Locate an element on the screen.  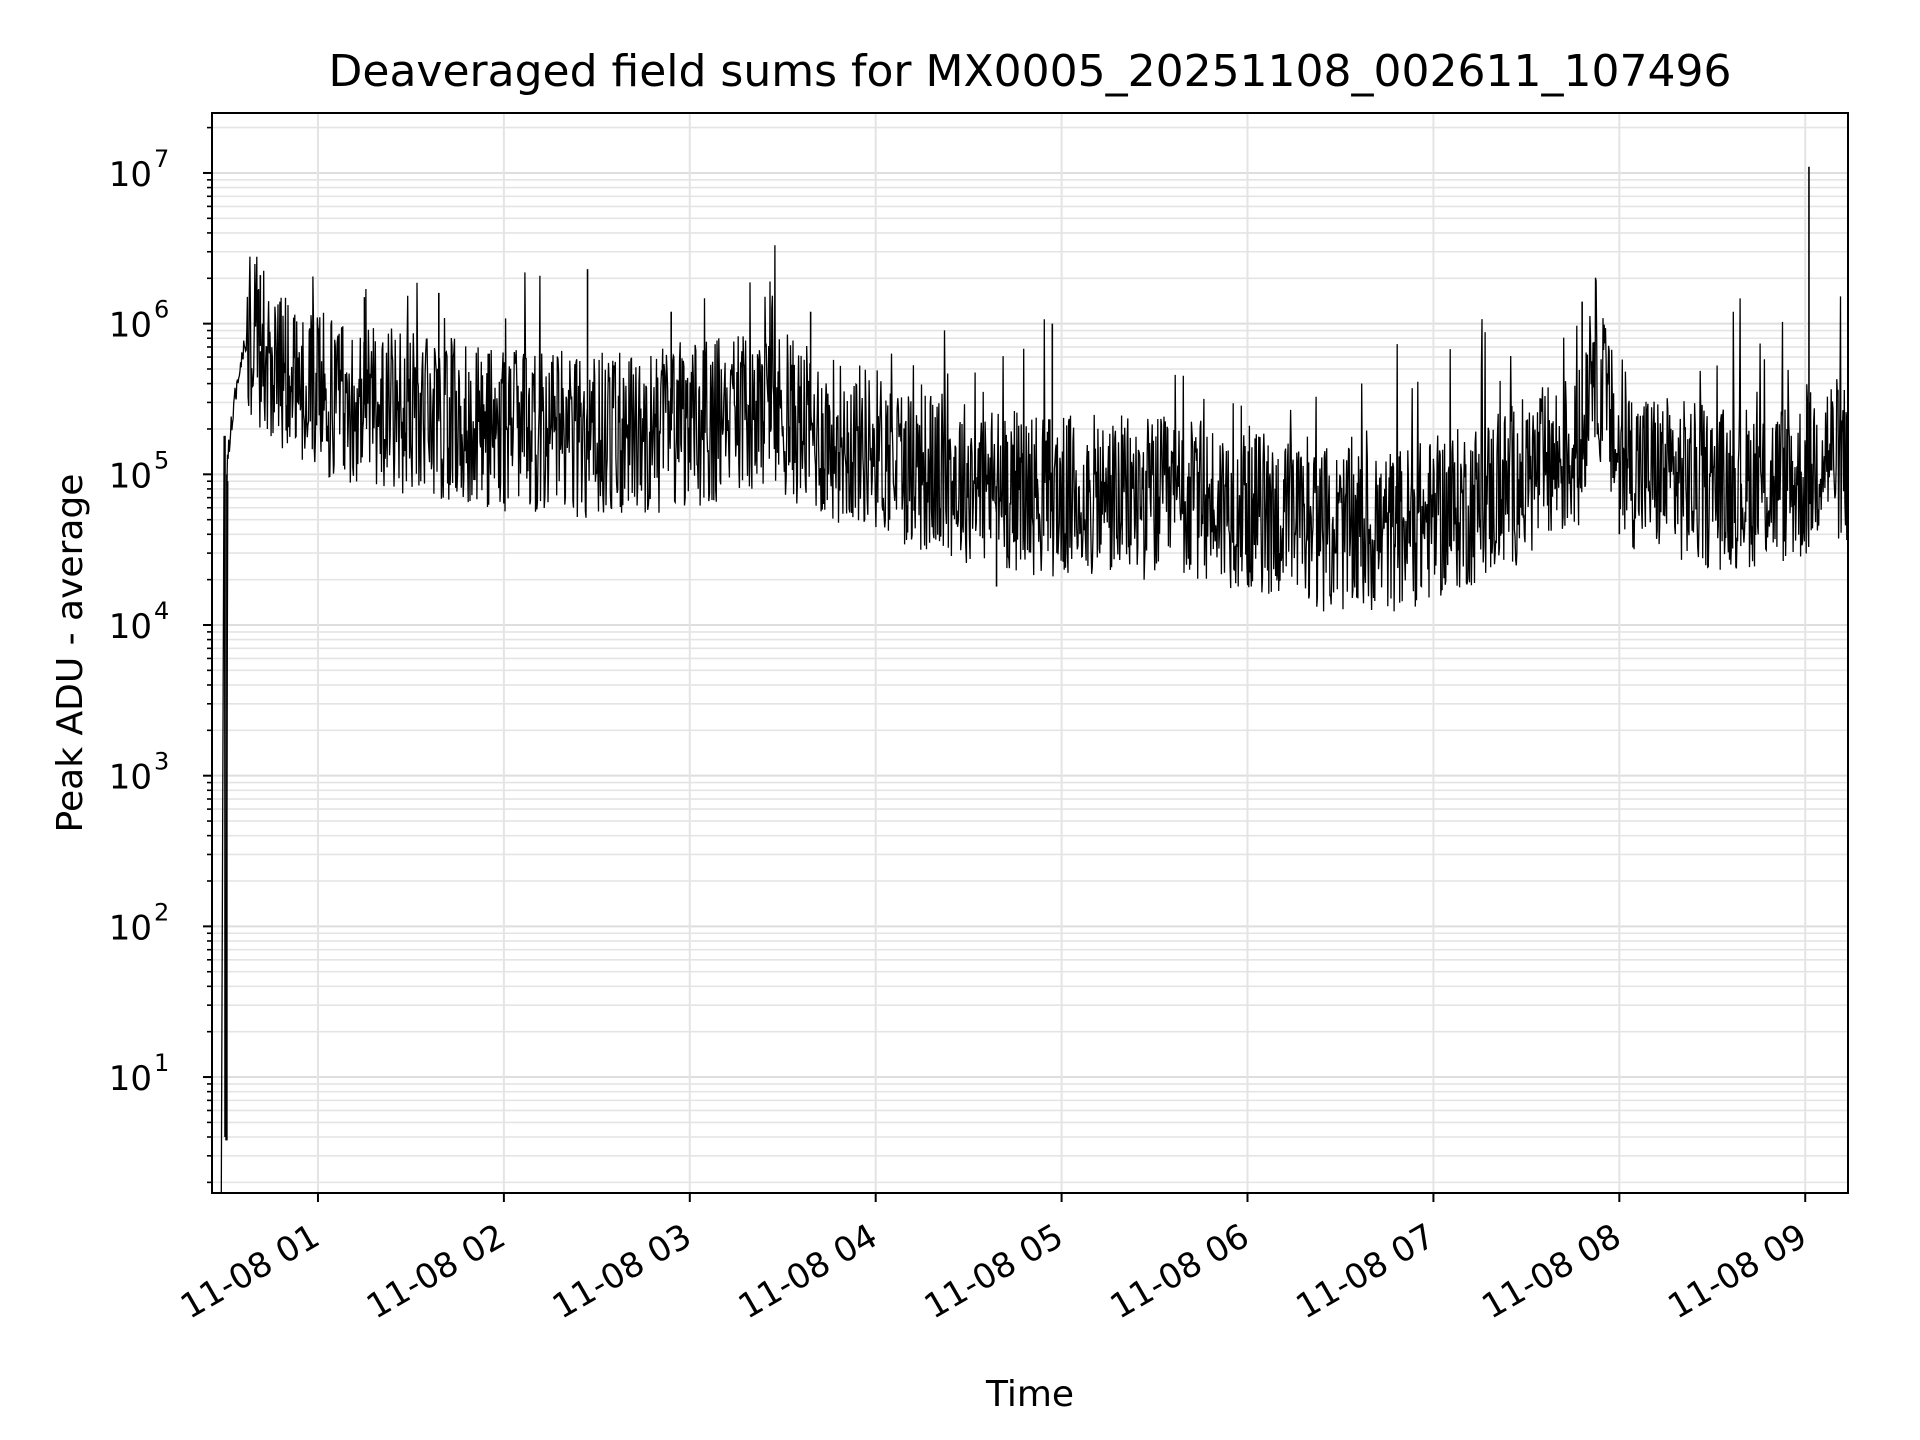
y-tick-label: 10 6 is located at coordinates (139, 321).